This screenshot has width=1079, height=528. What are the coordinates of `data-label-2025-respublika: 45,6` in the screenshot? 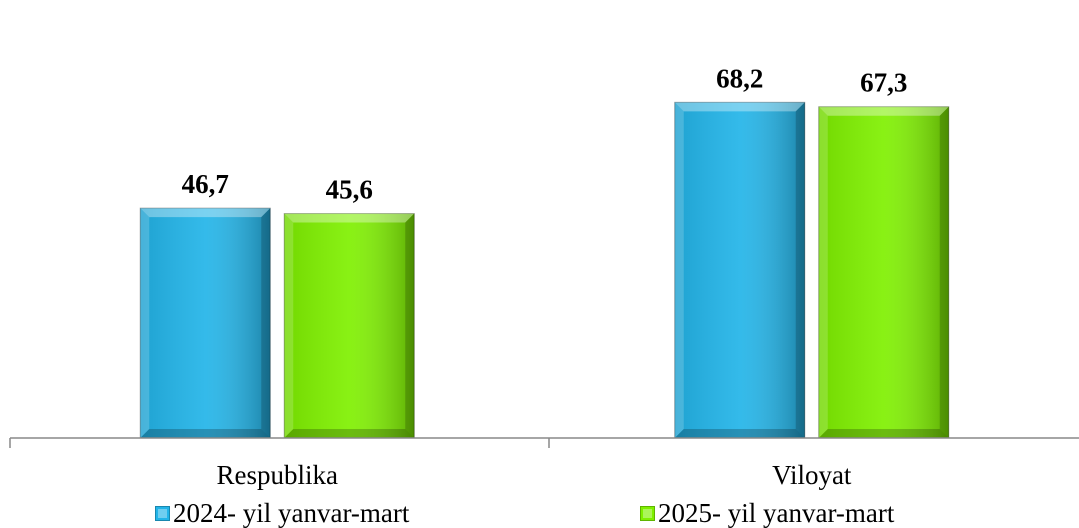 It's located at (349, 190).